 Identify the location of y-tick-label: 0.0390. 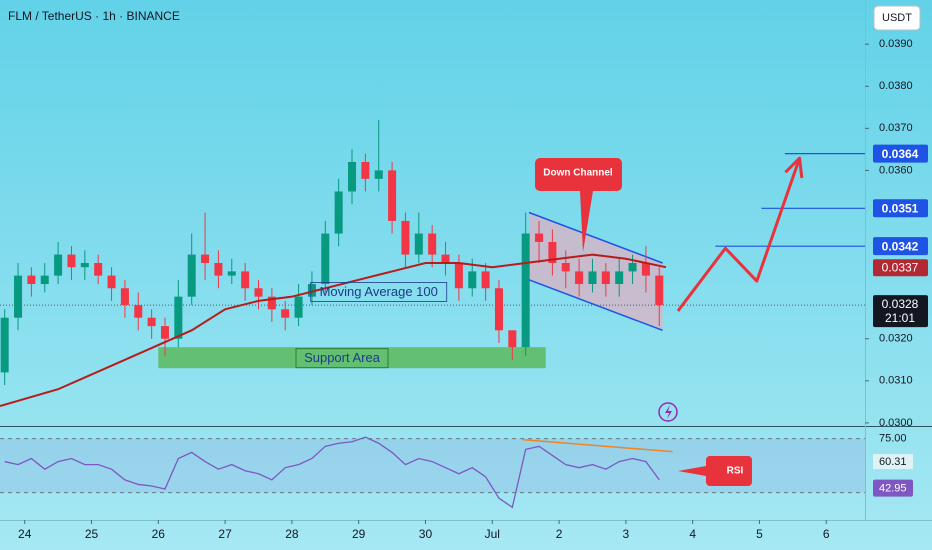
(896, 44).